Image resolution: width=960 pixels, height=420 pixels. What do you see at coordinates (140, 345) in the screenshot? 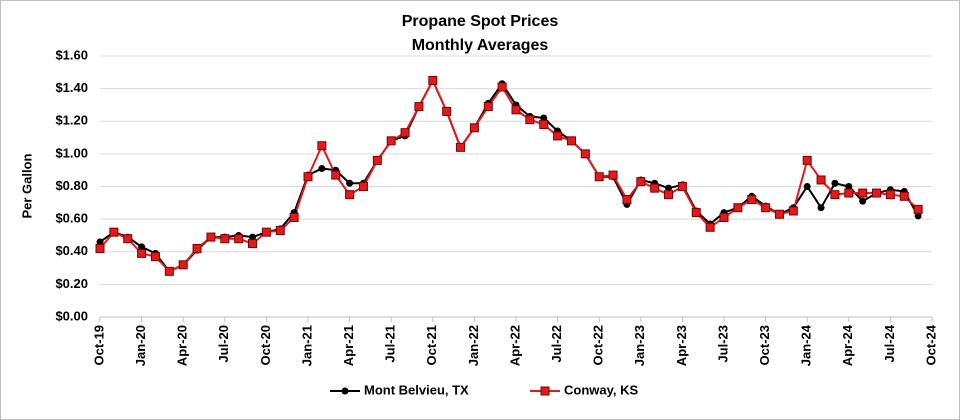
I see `x-tick-label: Jan-20` at bounding box center [140, 345].